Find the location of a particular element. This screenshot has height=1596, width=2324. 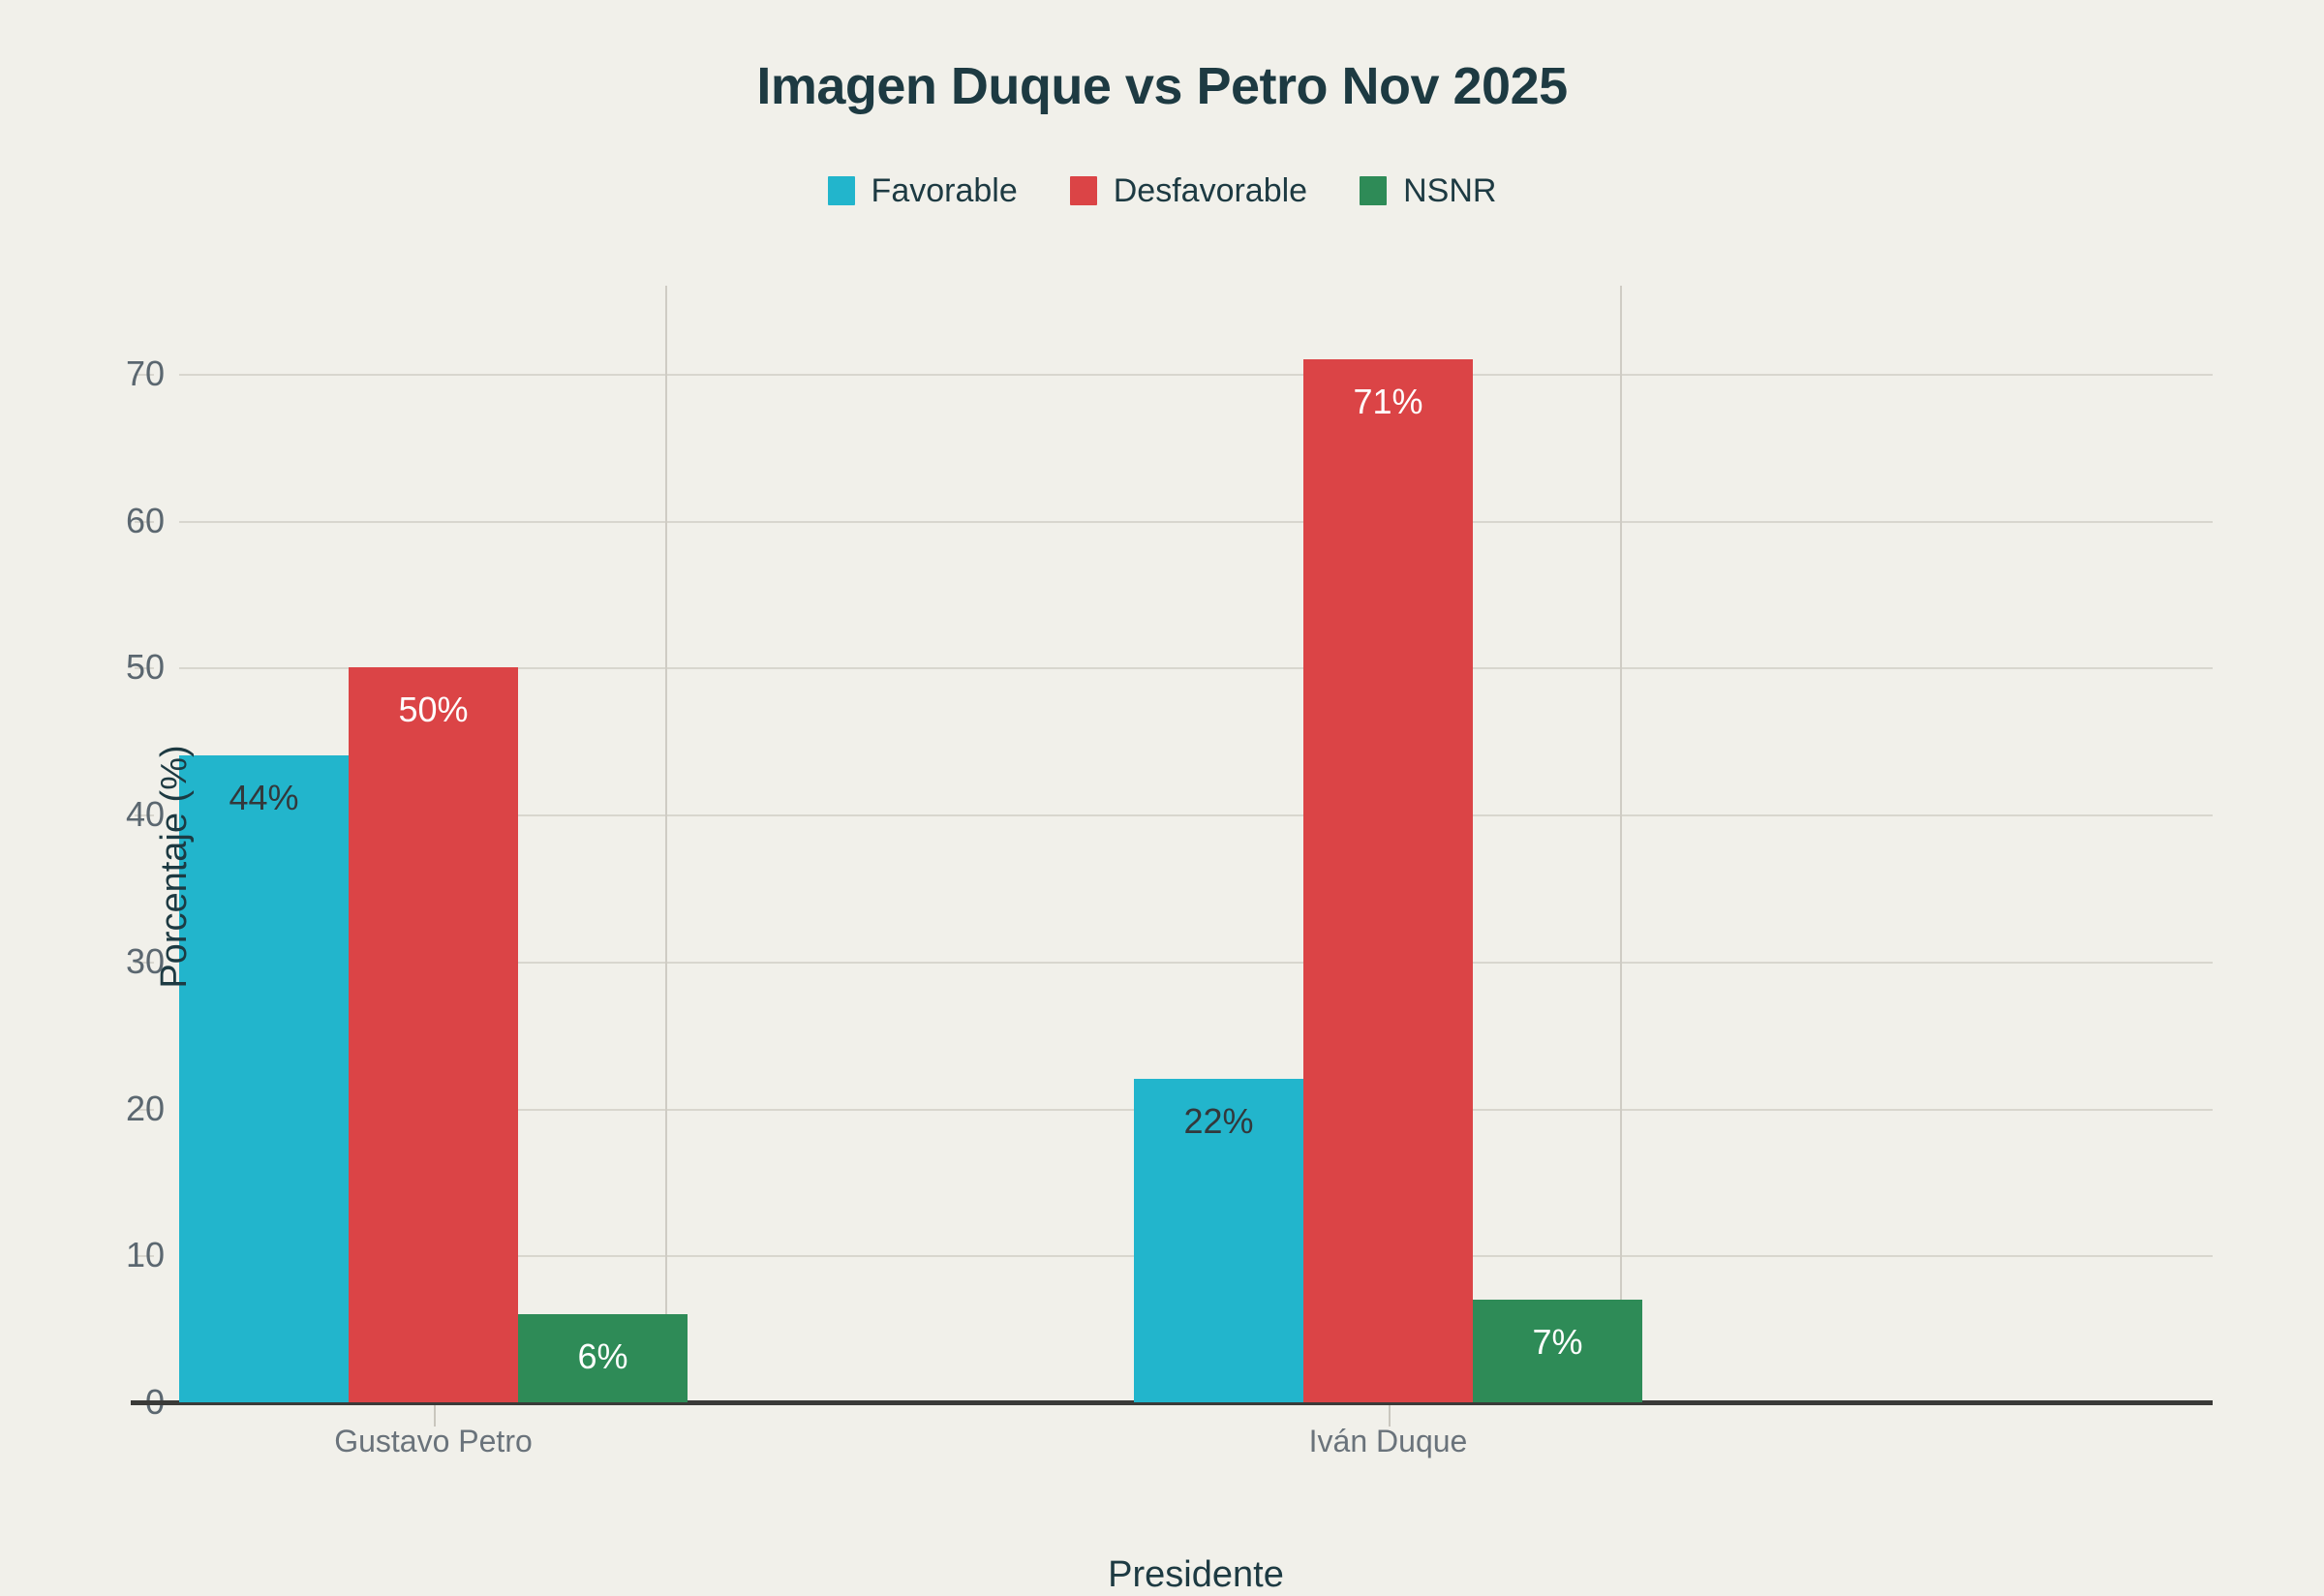

y-tick-label-30: 30 is located at coordinates (145, 960).